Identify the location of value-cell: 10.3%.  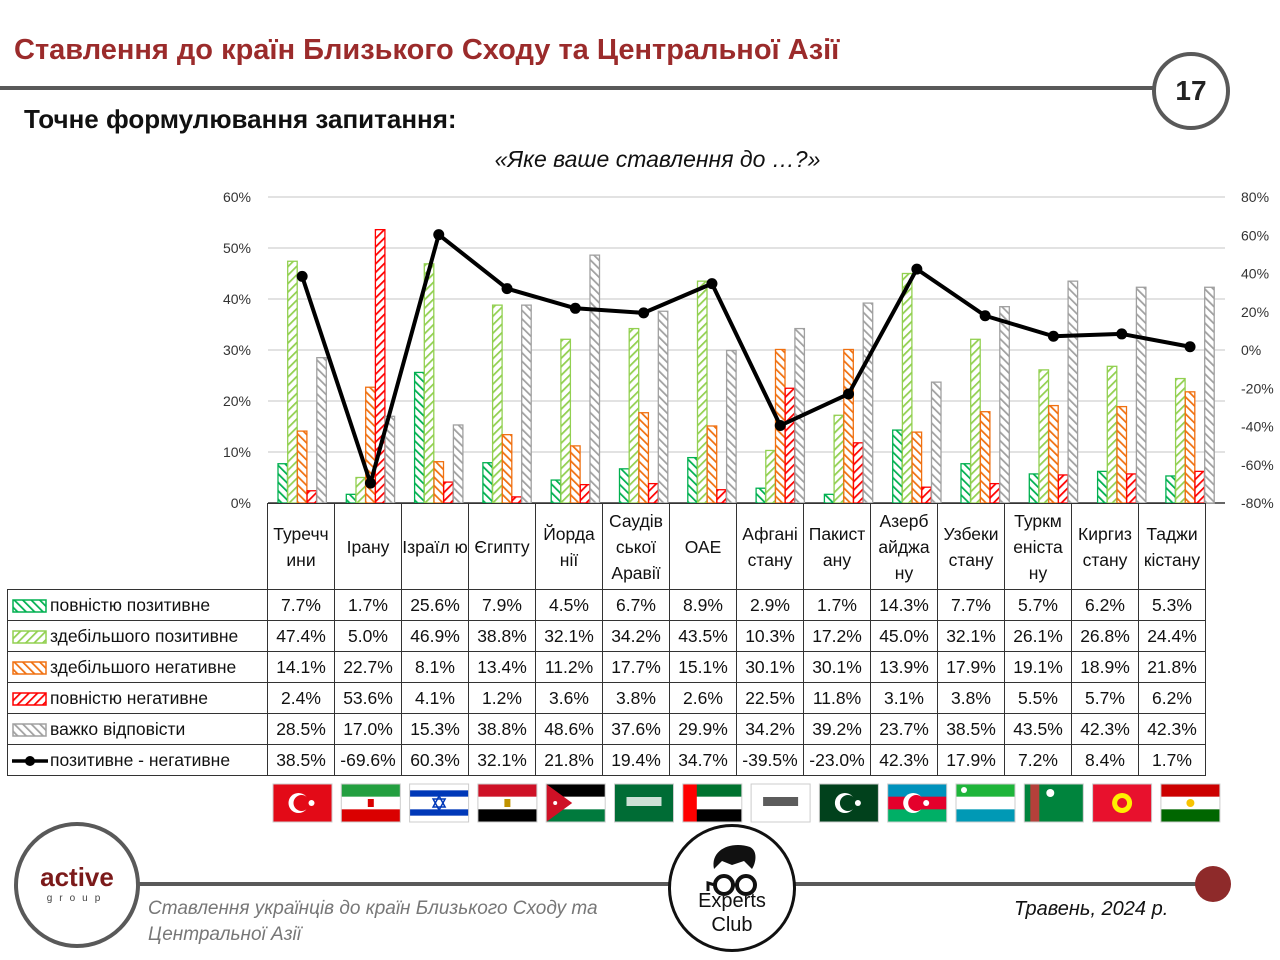
(770, 636).